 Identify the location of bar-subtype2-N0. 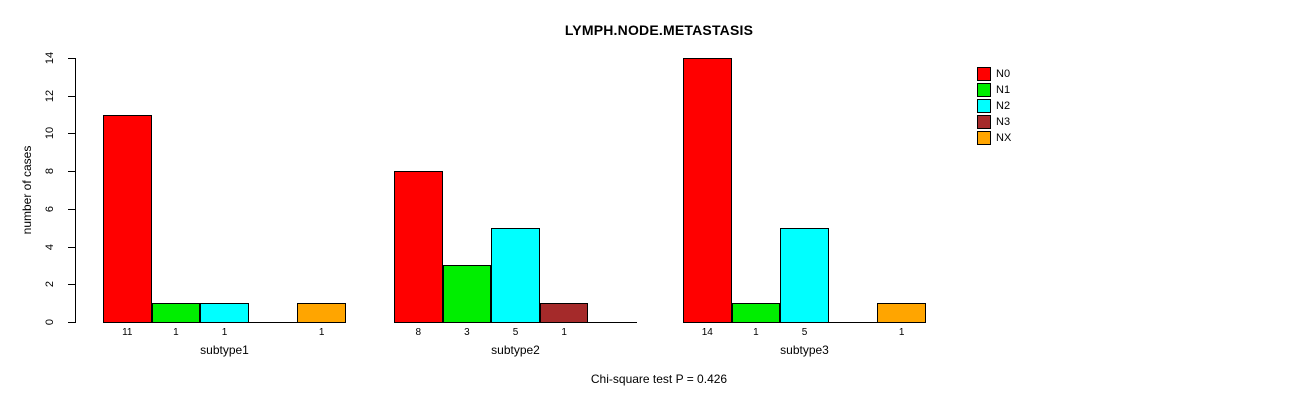
(418, 247).